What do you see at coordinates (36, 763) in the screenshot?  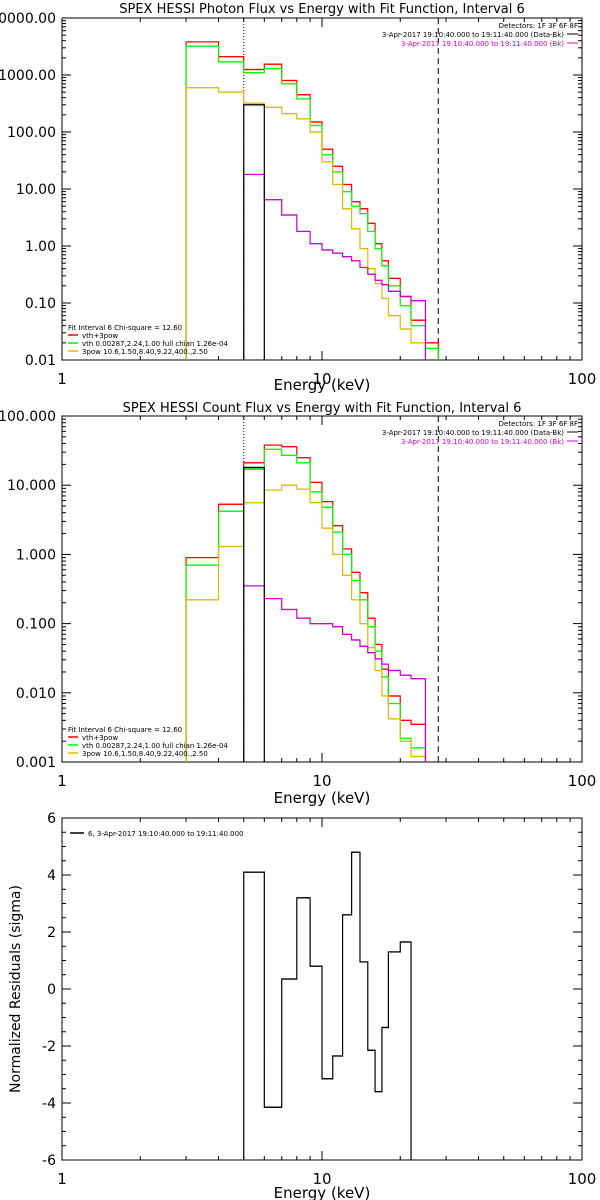 I see `y-tick-label: 0.001` at bounding box center [36, 763].